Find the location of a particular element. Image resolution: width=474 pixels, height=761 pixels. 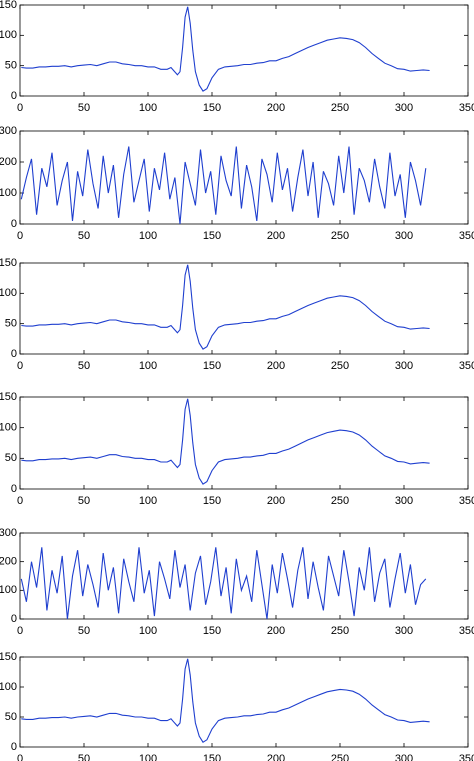

subplot: 0 50 100 150 200 250 300 350 0 100 200 300 is located at coordinates (237, 582).